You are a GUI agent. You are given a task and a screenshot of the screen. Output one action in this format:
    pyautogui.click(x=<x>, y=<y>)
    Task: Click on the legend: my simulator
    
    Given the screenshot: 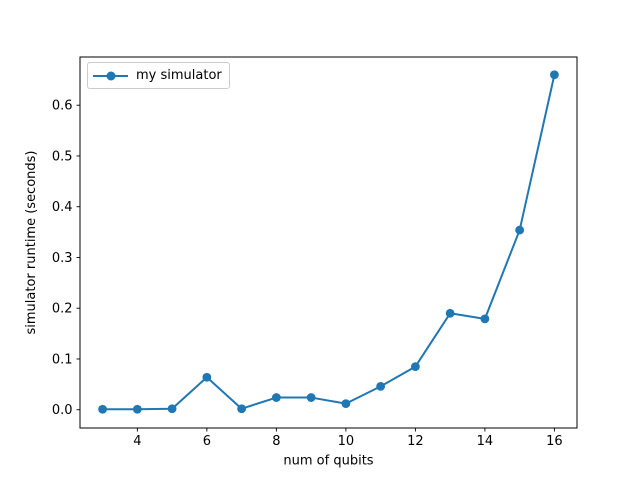 What is the action you would take?
    pyautogui.click(x=158, y=75)
    